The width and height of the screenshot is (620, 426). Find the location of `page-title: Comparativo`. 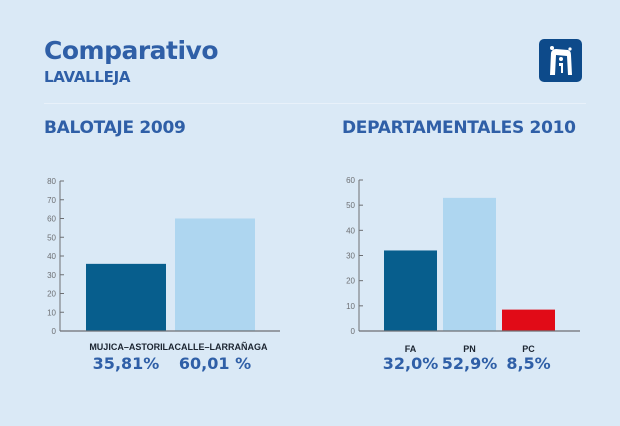

page-title: Comparativo is located at coordinates (131, 50).